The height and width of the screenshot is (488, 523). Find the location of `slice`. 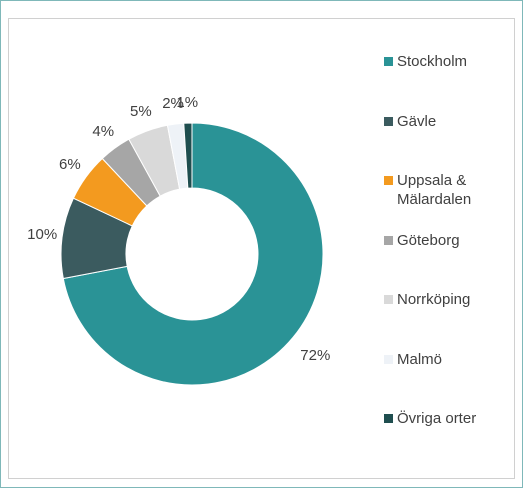

slice is located at coordinates (188, 155).